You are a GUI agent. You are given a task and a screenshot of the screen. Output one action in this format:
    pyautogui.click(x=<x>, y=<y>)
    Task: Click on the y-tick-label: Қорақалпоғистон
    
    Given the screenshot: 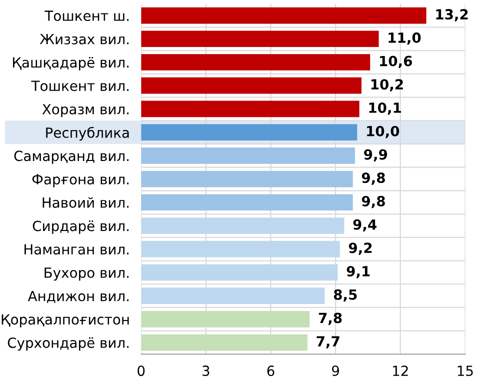 What is the action you would take?
    pyautogui.click(x=65, y=321)
    